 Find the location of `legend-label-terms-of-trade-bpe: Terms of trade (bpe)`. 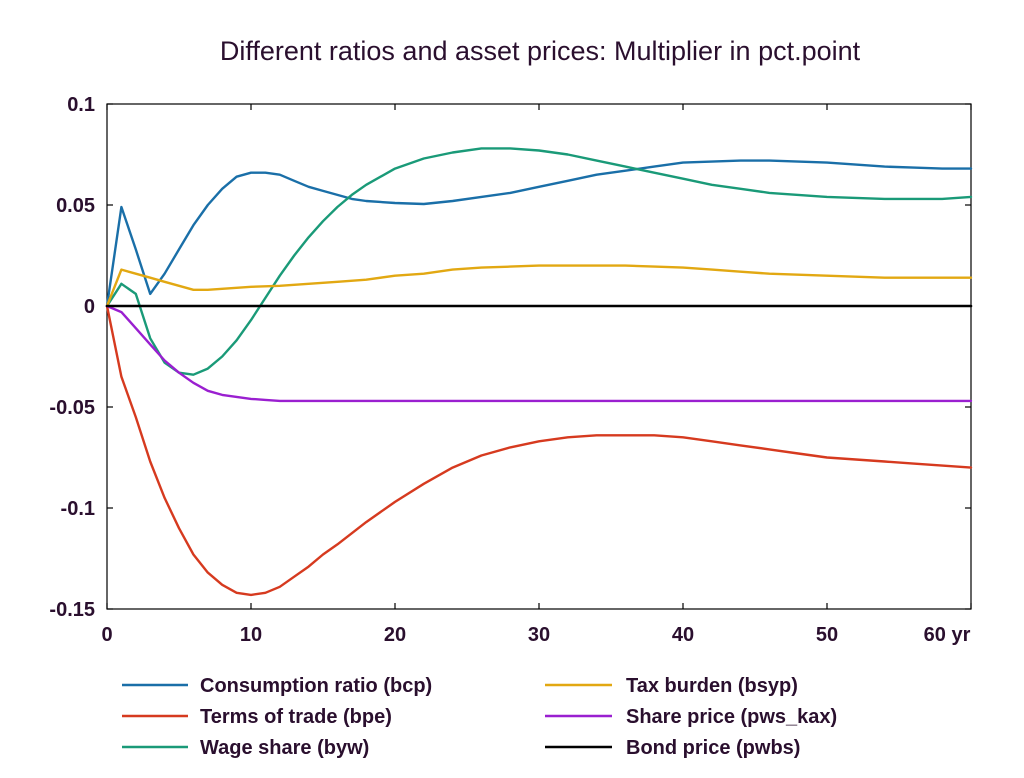

legend-label-terms-of-trade-bpe: Terms of trade (bpe) is located at coordinates (296, 717).